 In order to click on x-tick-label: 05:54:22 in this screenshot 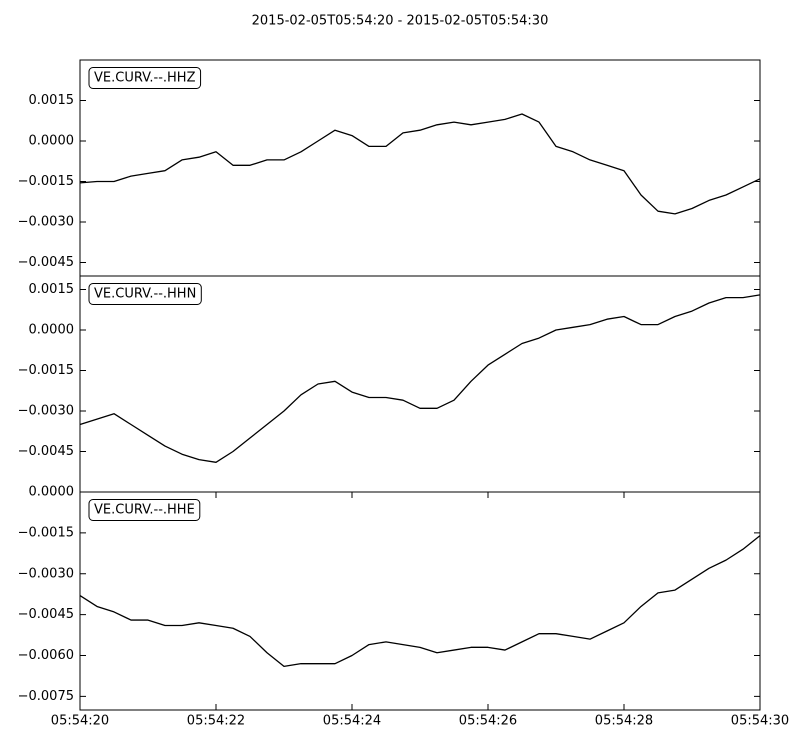, I will do `click(216, 721)`.